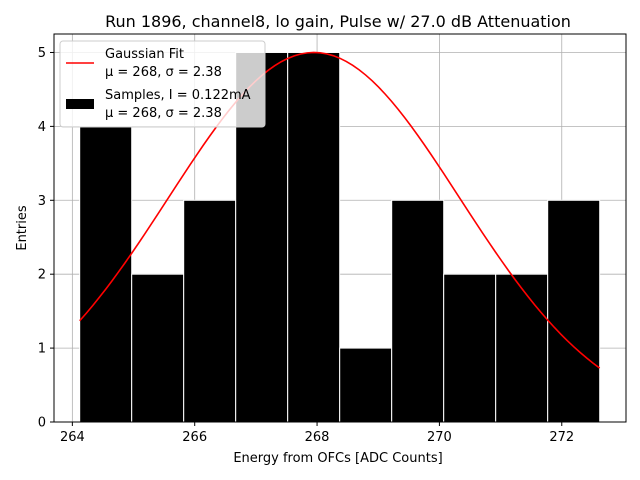 Image resolution: width=640 pixels, height=480 pixels. Describe the element at coordinates (178, 95) in the screenshot. I see `legend-samples-label: Samples, I = 0.122mA` at that location.